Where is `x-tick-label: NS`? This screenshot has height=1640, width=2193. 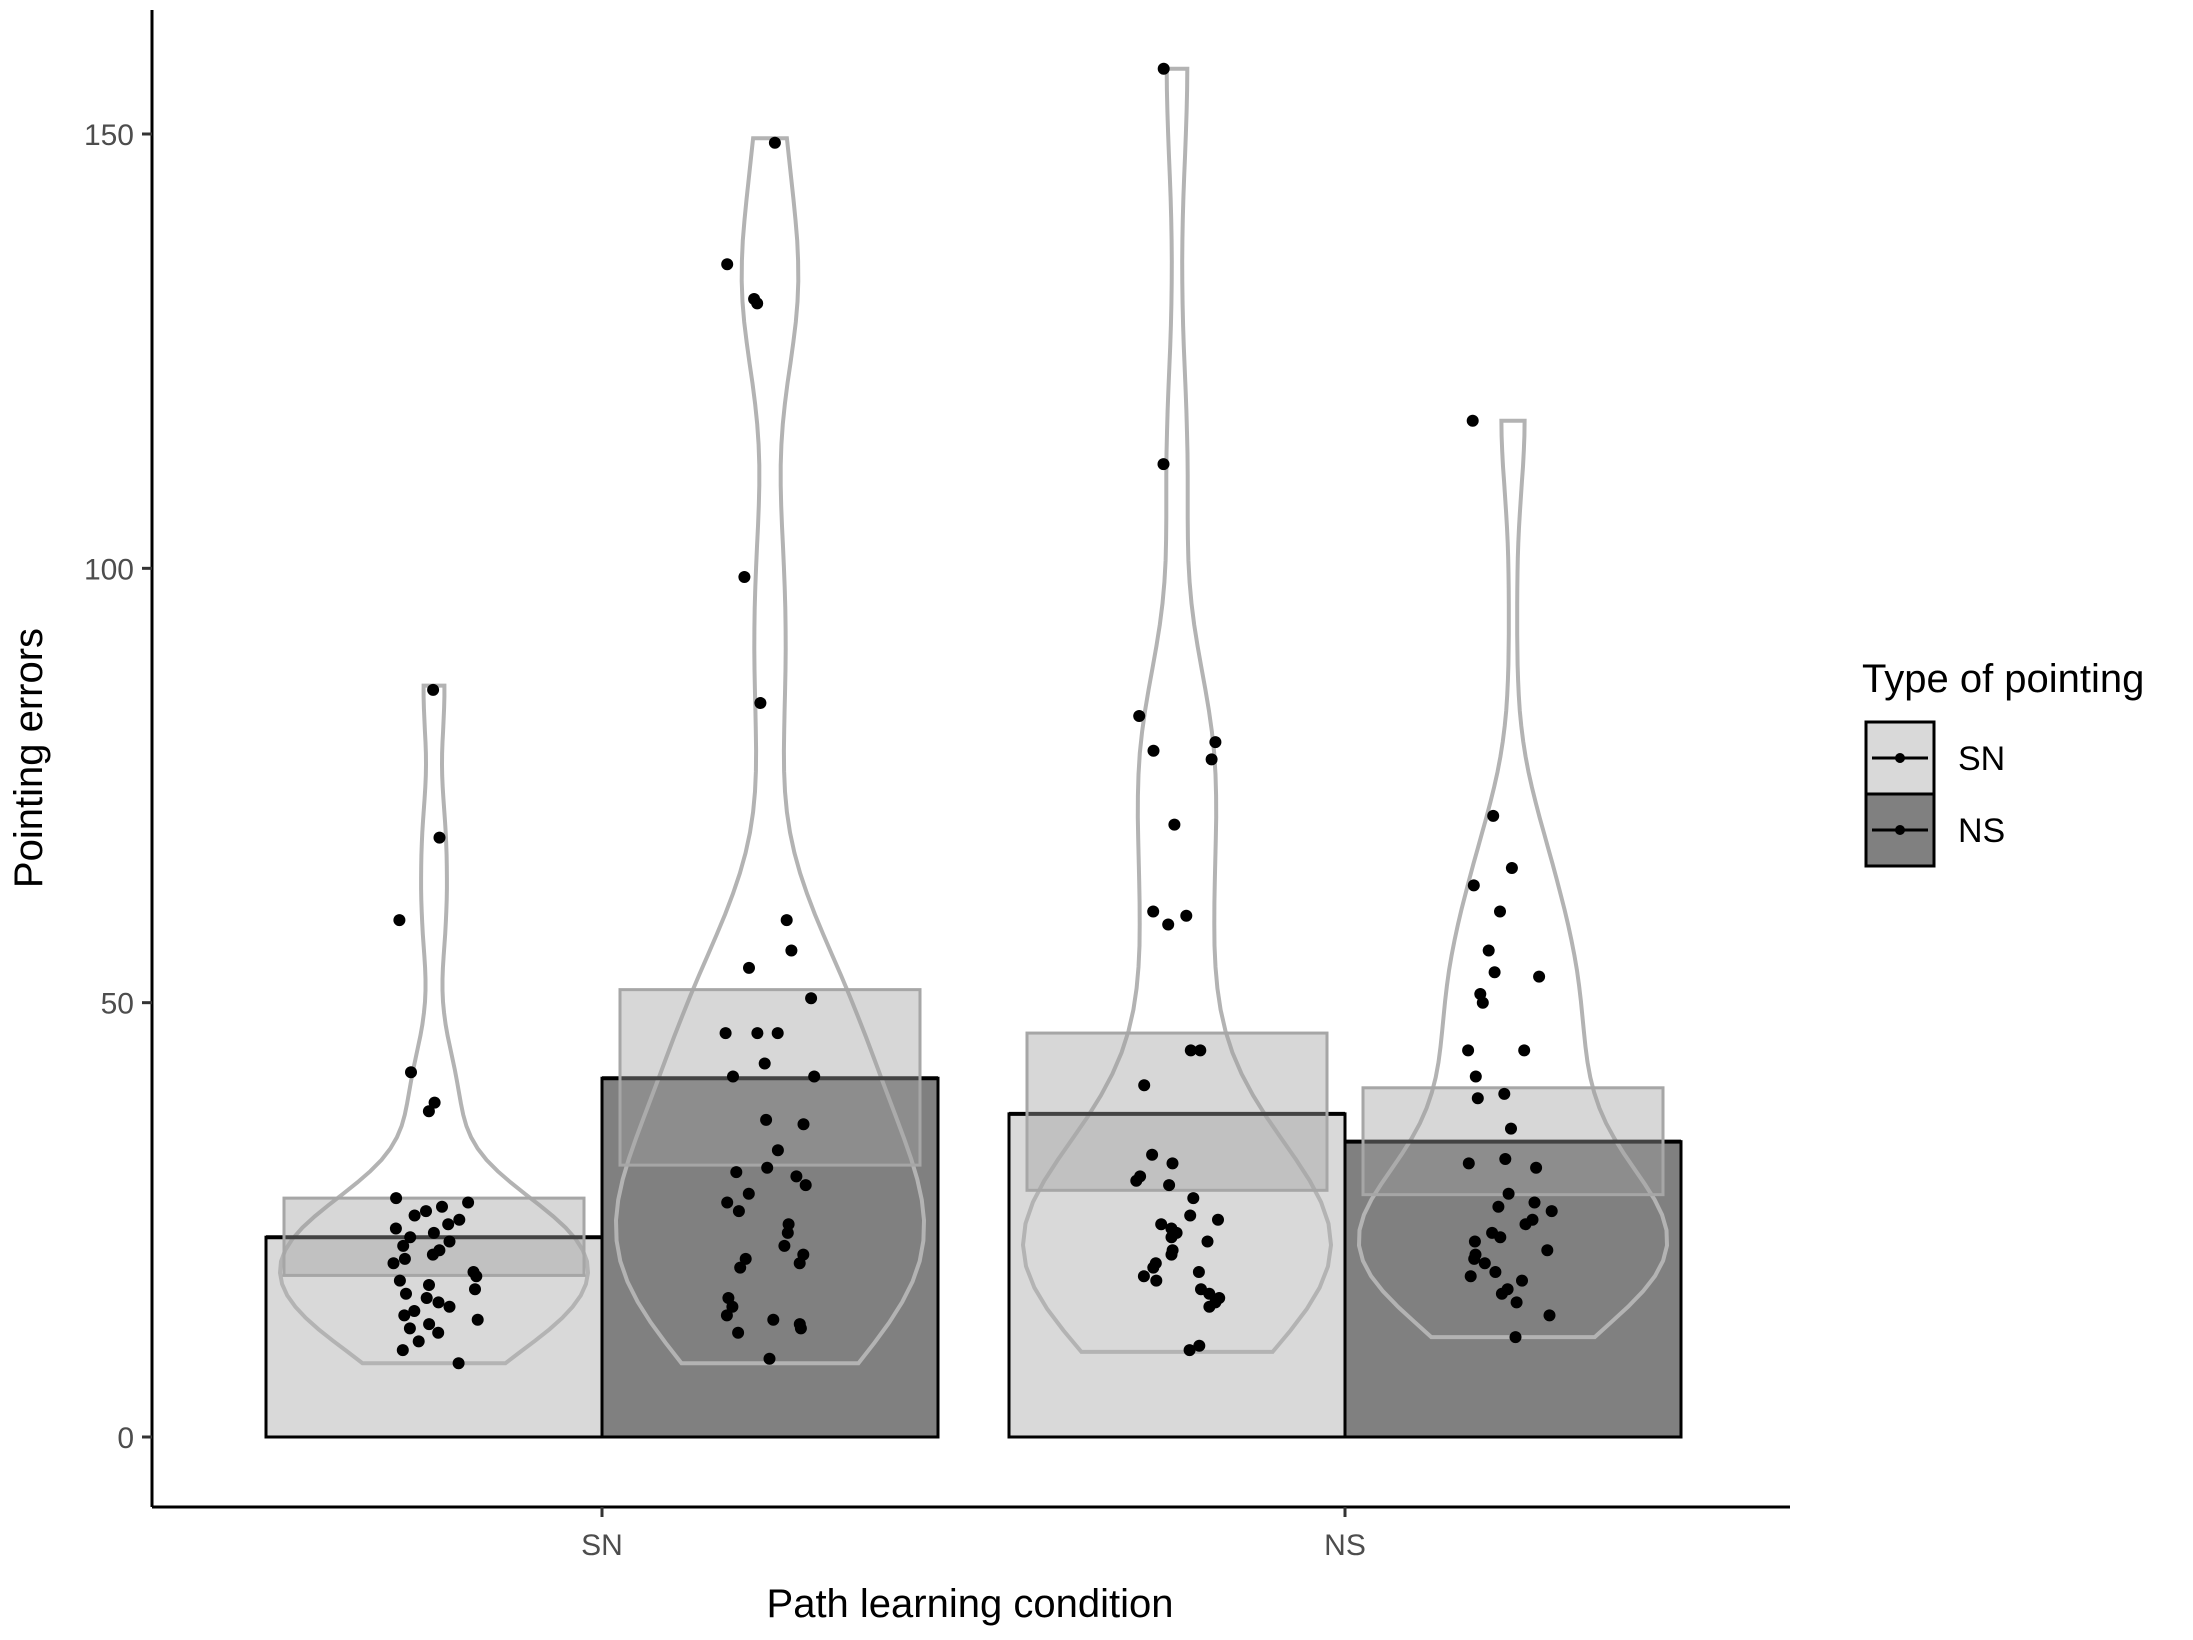 x-tick-label: NS is located at coordinates (1345, 1545).